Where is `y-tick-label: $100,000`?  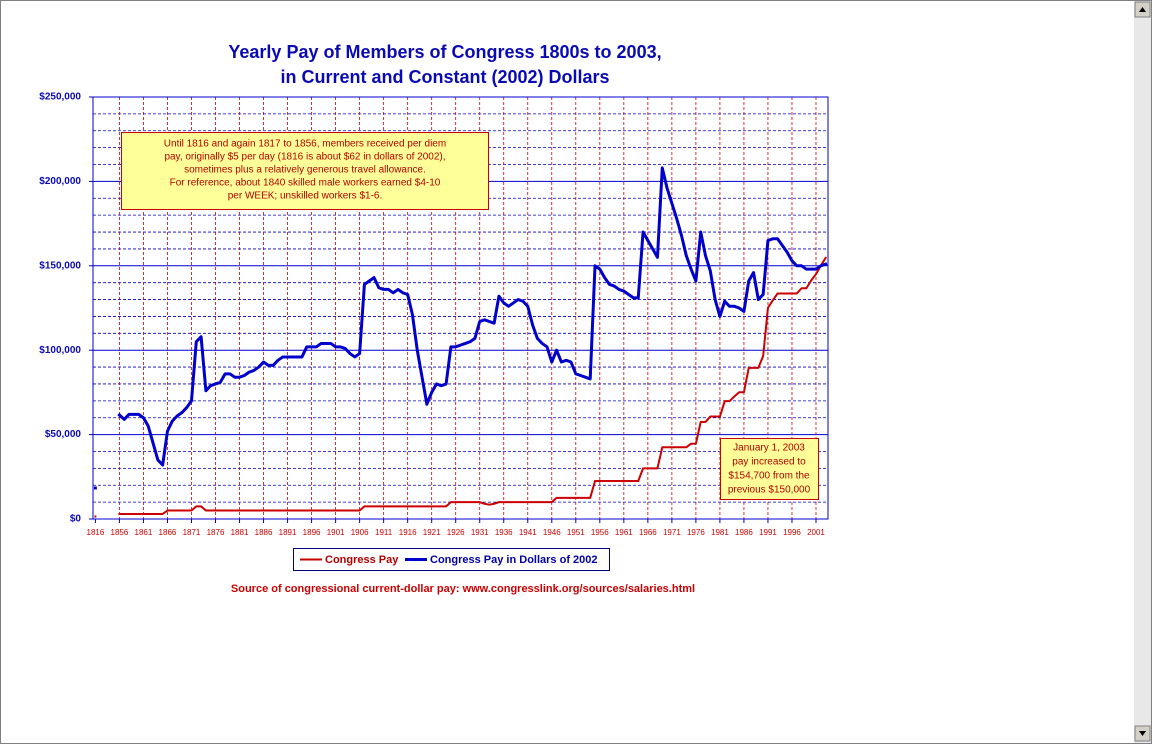 y-tick-label: $100,000 is located at coordinates (60, 350).